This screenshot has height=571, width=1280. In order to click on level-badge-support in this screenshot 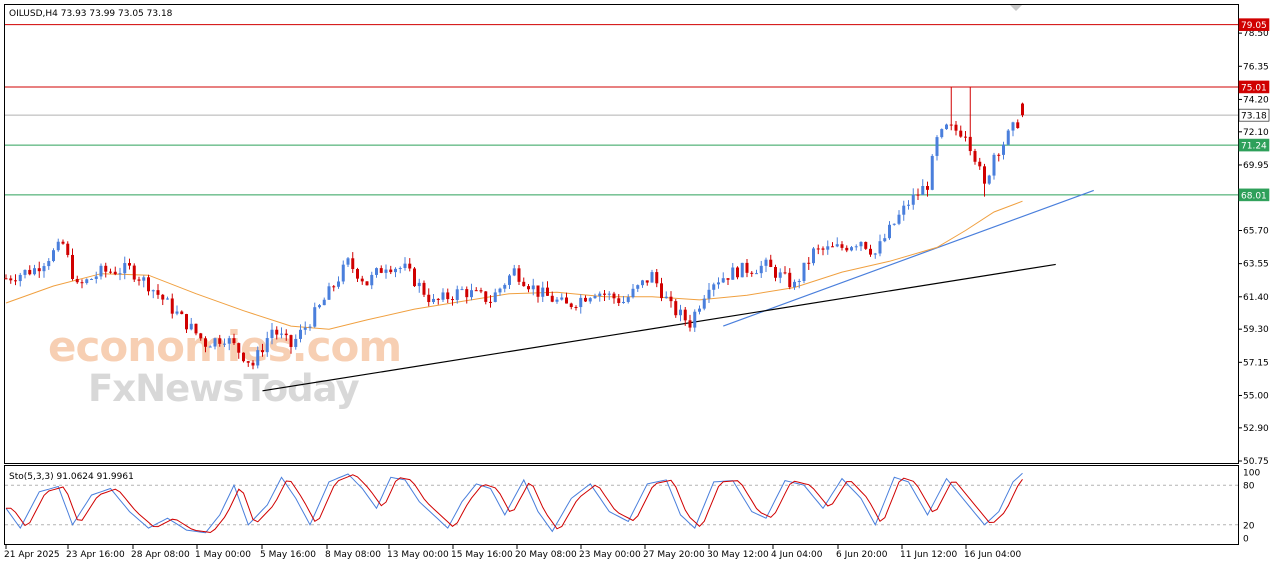, I will do `click(1254, 195)`.